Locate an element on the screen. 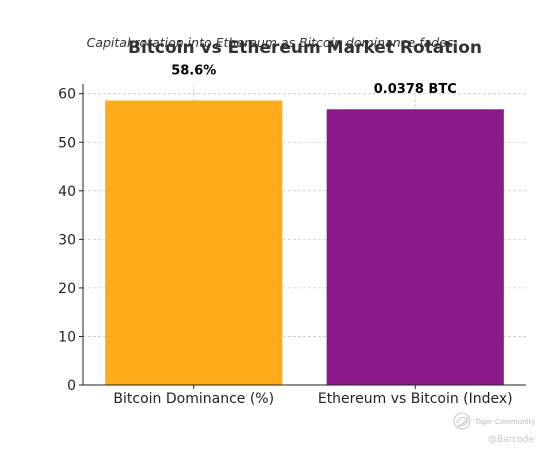 The height and width of the screenshot is (450, 540). y-tick-label-6: 60 is located at coordinates (67, 95).